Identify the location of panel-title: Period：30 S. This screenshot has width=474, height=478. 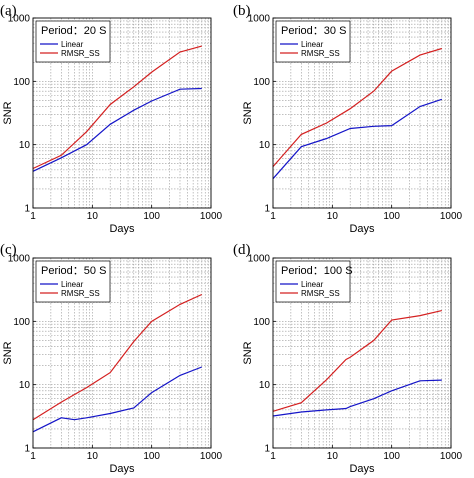
(313, 31).